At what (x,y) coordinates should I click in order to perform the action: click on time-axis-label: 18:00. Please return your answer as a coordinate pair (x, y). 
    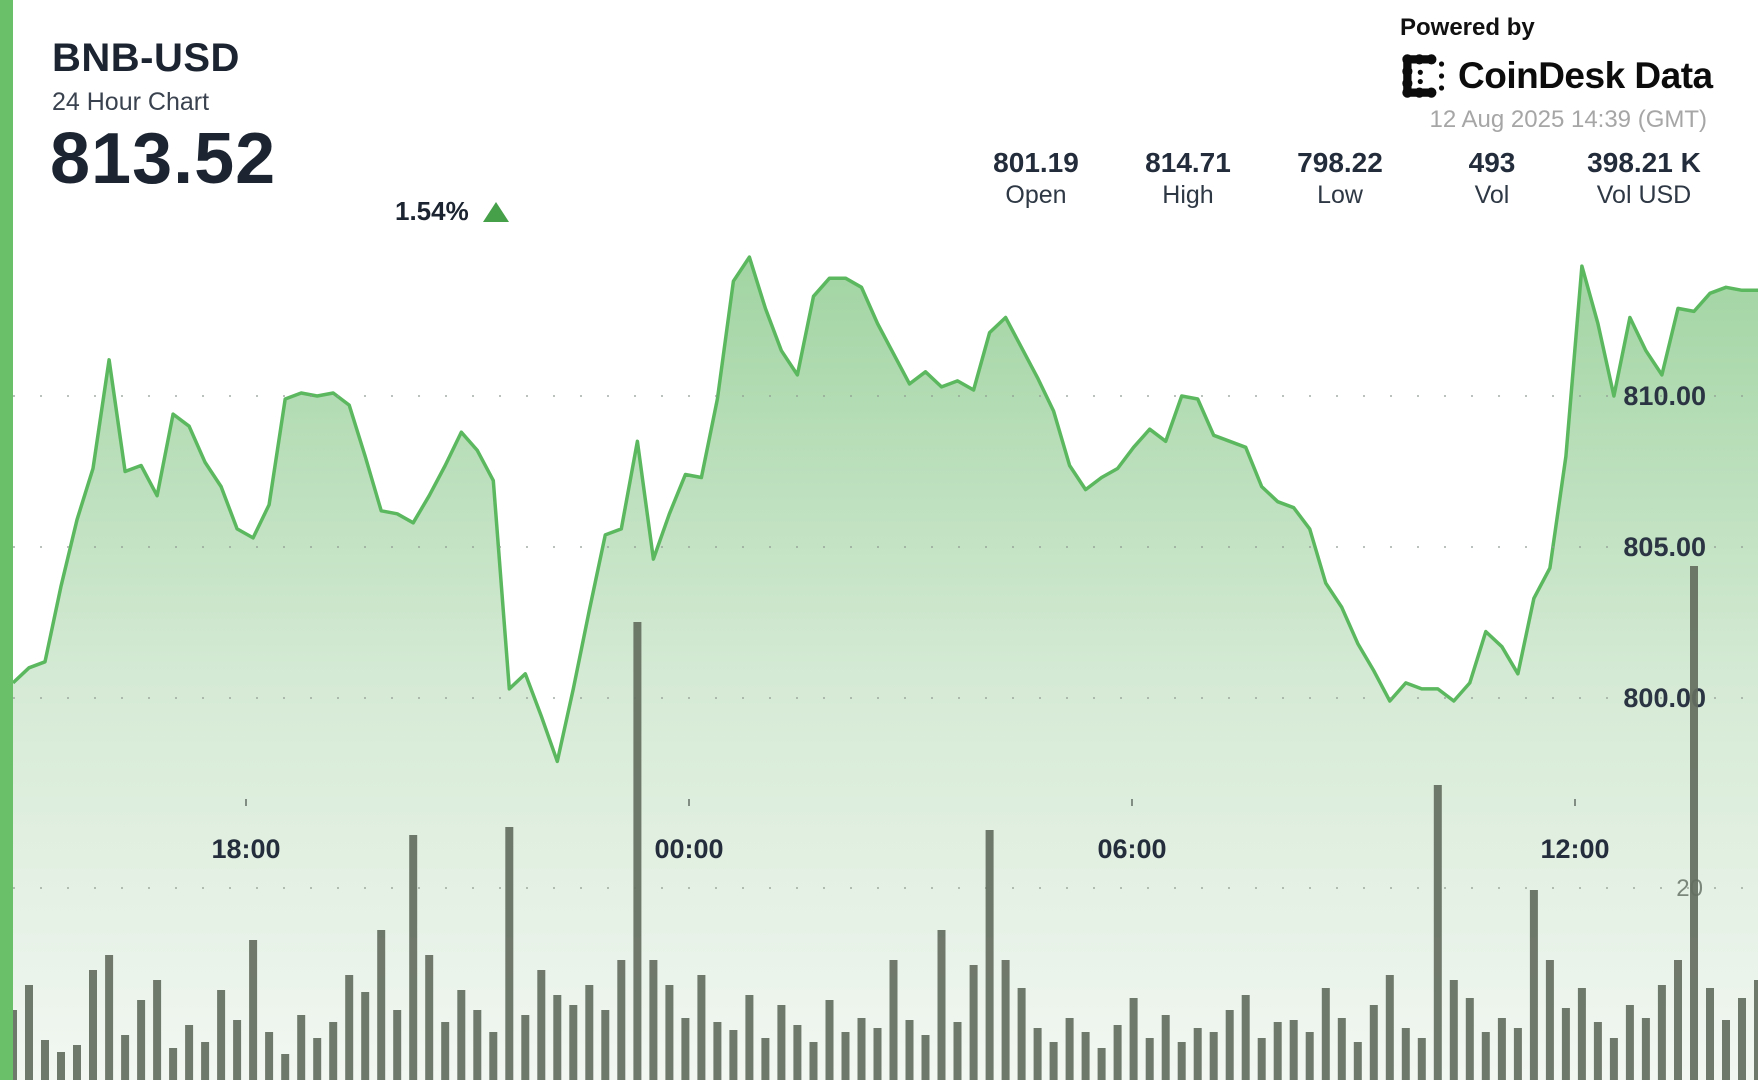
    Looking at the image, I should click on (245, 849).